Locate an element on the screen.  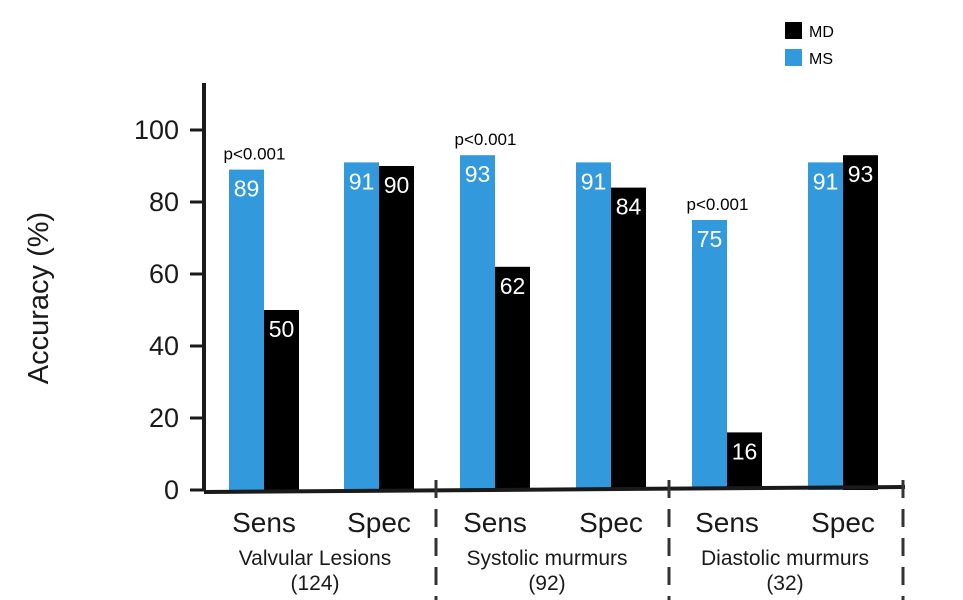
y-tick-label: 80 is located at coordinates (164, 202).